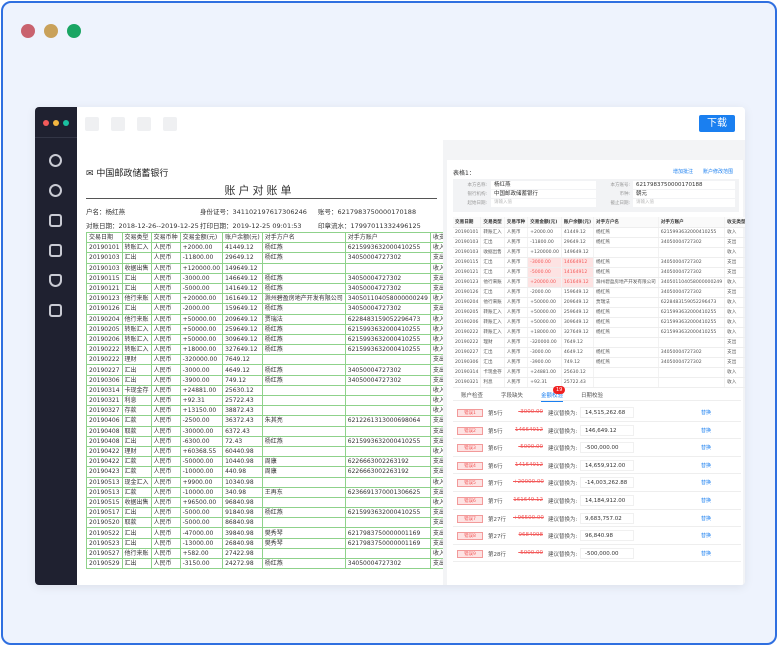  What do you see at coordinates (529, 429) in the screenshot?
I see `original-value: 14664912` at bounding box center [529, 429].